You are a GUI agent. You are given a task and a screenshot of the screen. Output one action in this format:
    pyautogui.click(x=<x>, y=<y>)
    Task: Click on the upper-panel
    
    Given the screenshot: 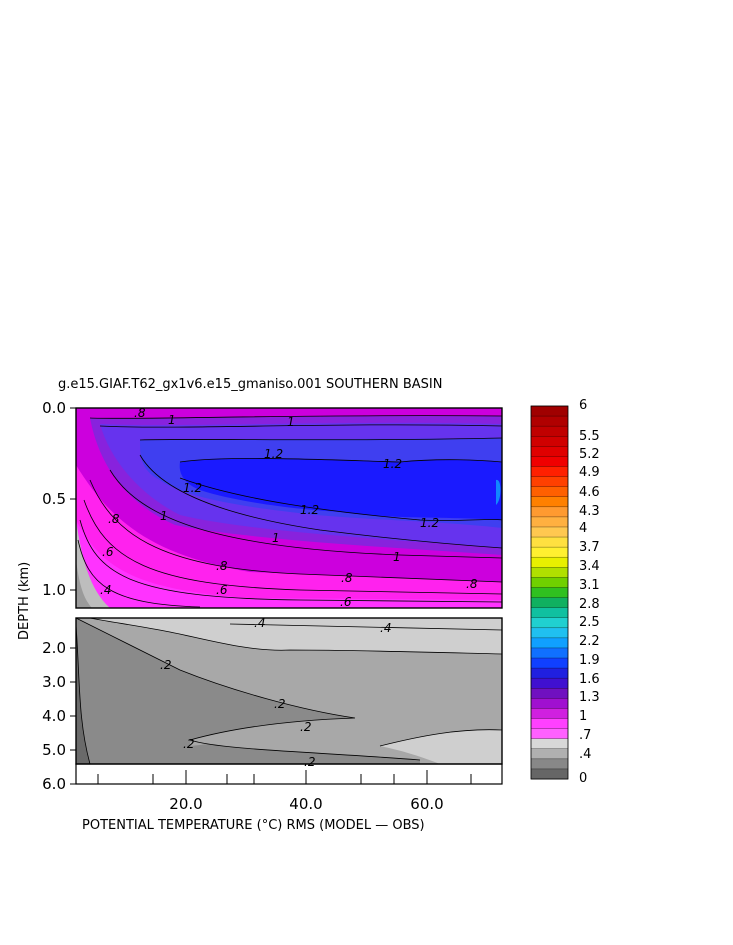 What is the action you would take?
    pyautogui.click(x=289, y=508)
    